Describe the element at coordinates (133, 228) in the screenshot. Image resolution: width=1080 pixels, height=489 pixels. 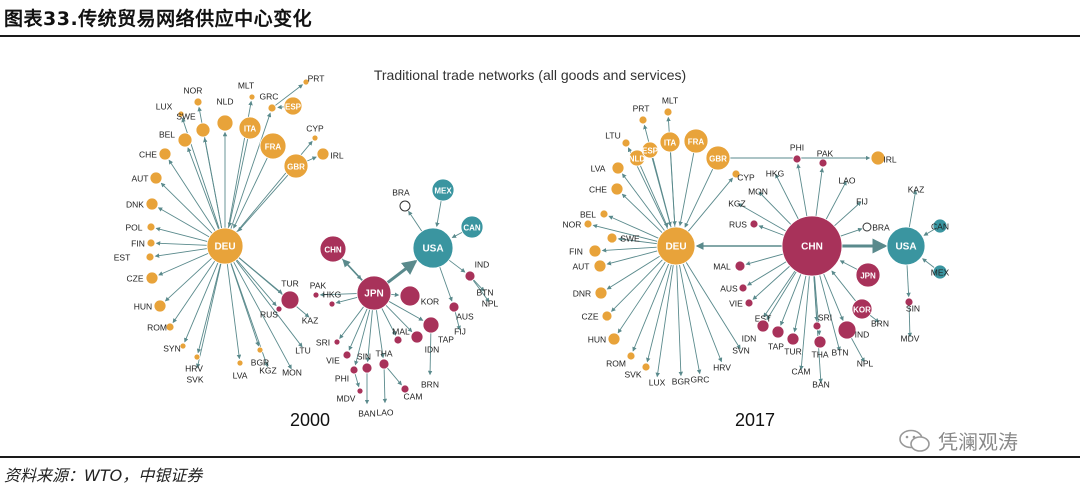
I see `node-label-pol: POL` at that location.